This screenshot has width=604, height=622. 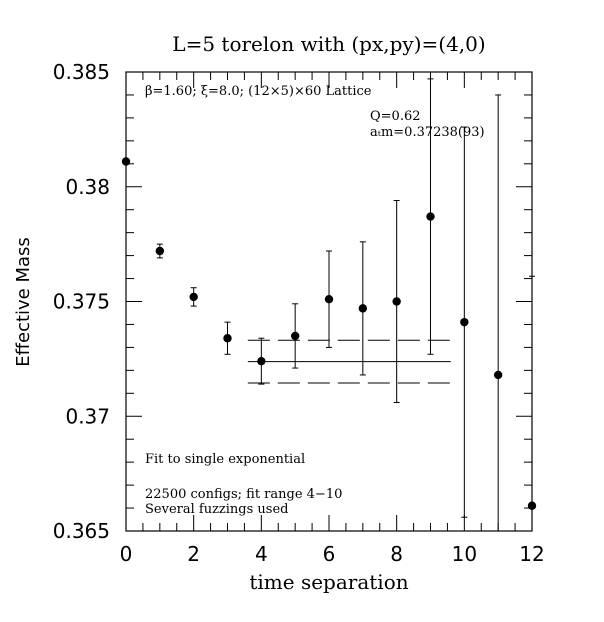 I want to click on chart-title: L=5 torelon with (px,py)=(4,0), so click(x=328, y=44).